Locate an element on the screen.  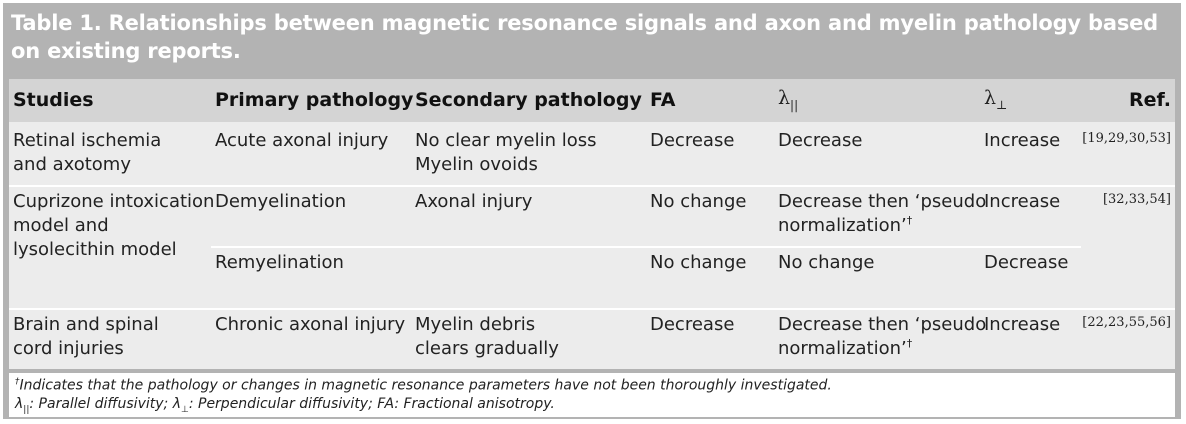
header-fa: FA is located at coordinates (663, 100).